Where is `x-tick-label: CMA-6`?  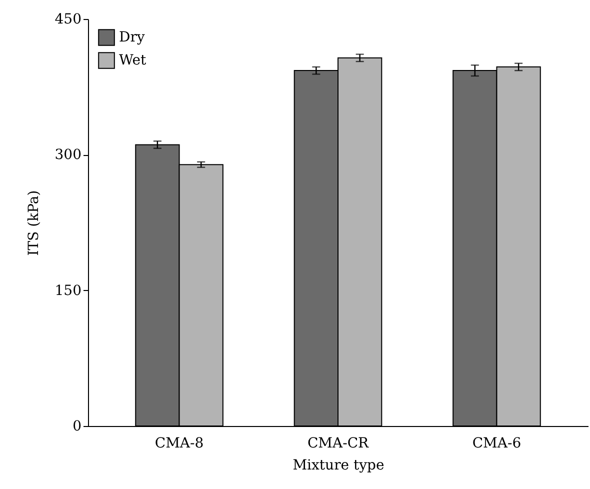
x-tick-label: CMA-6 is located at coordinates (497, 444).